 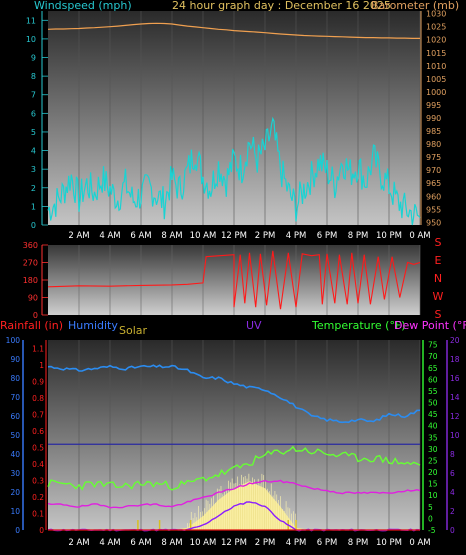 I want to click on humidity-tick-label: 40, so click(x=15, y=454).